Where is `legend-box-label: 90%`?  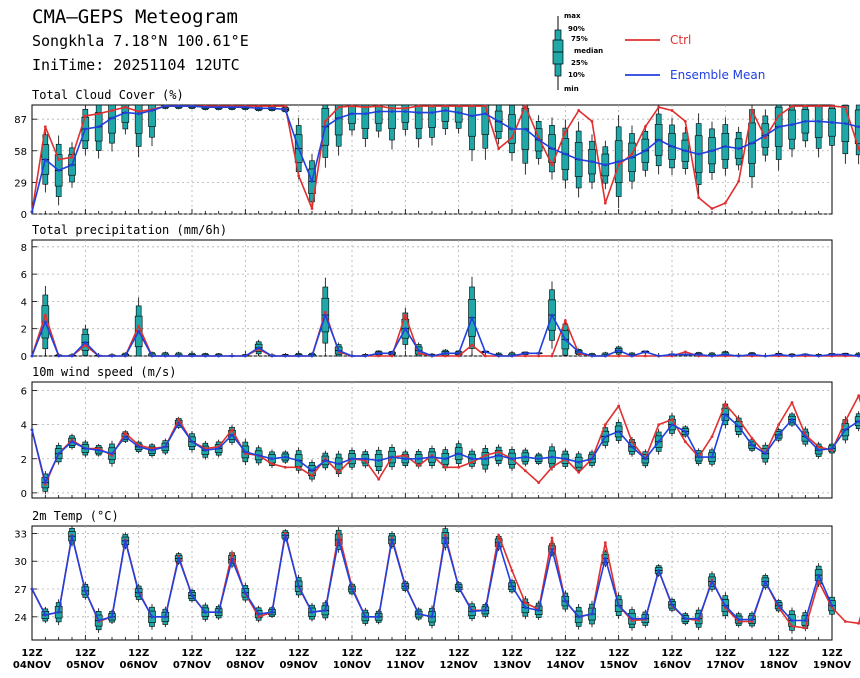
legend-box-label: 90% is located at coordinates (576, 29).